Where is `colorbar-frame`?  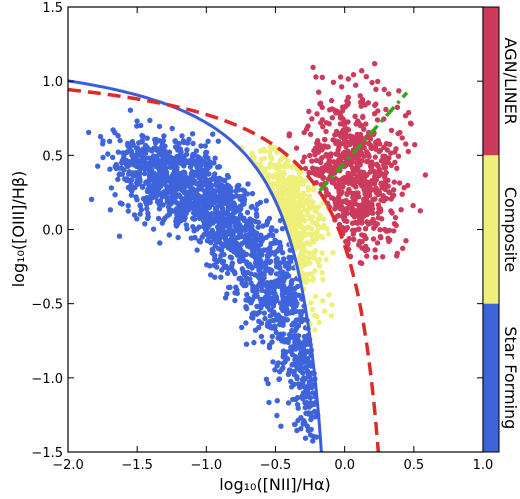 colorbar-frame is located at coordinates (491, 229).